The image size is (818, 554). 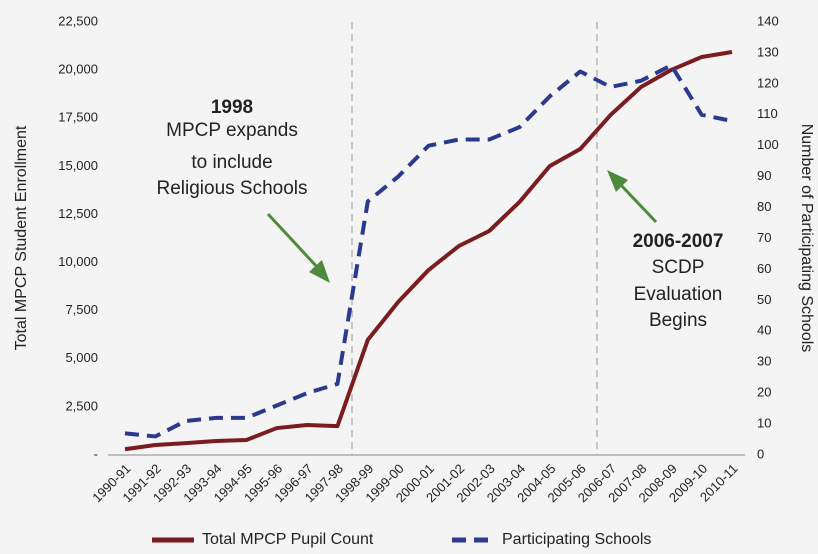 What do you see at coordinates (764, 392) in the screenshot?
I see `y2-tick-label: 20` at bounding box center [764, 392].